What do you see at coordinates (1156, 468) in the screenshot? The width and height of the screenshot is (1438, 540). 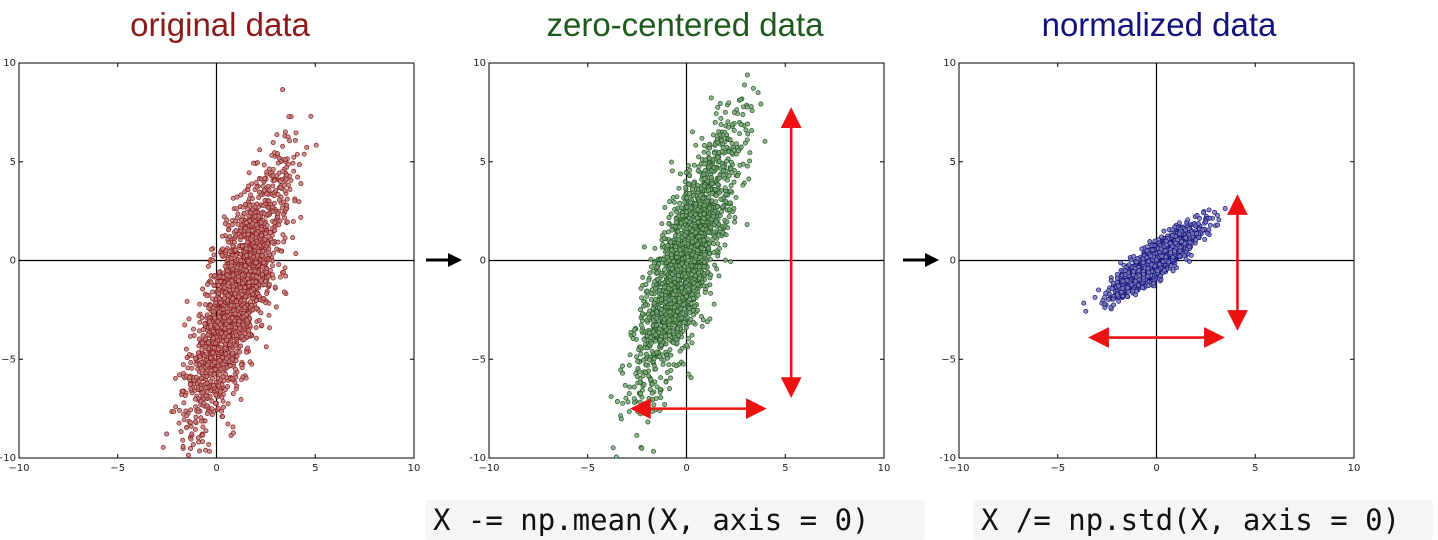 I see `x-tick-label: 0` at bounding box center [1156, 468].